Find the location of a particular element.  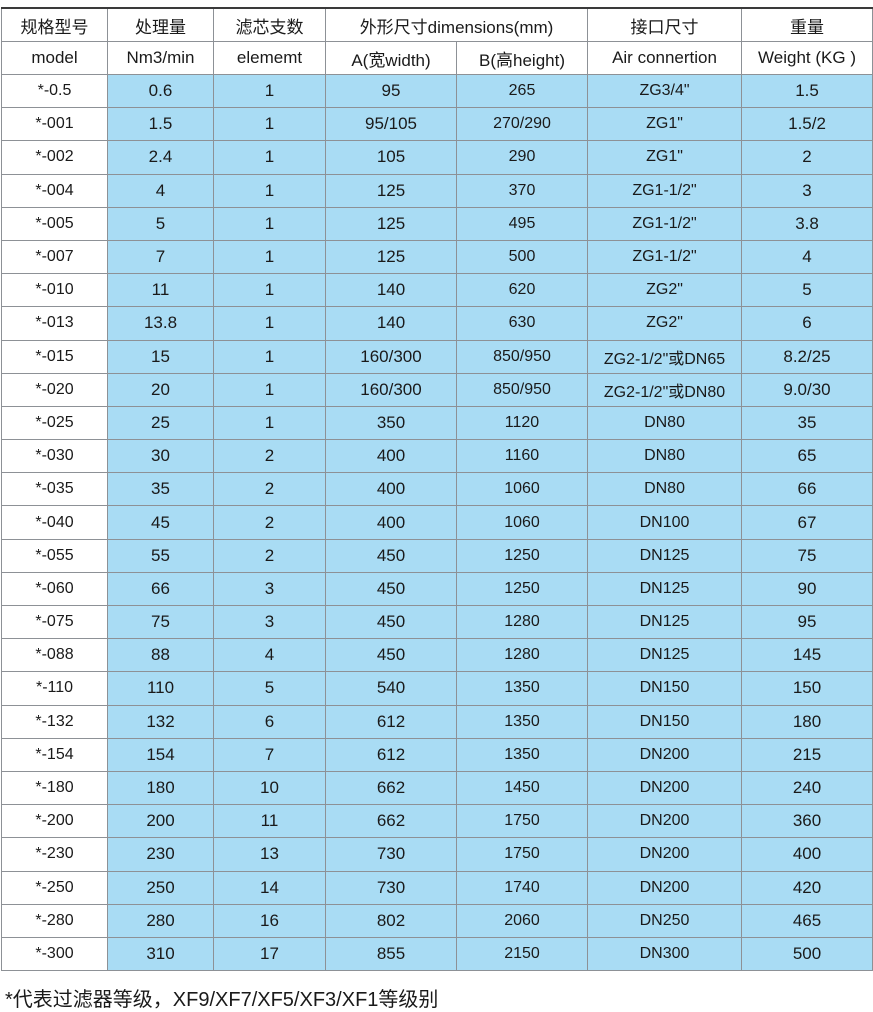

cell-weight: 66 is located at coordinates (807, 489).